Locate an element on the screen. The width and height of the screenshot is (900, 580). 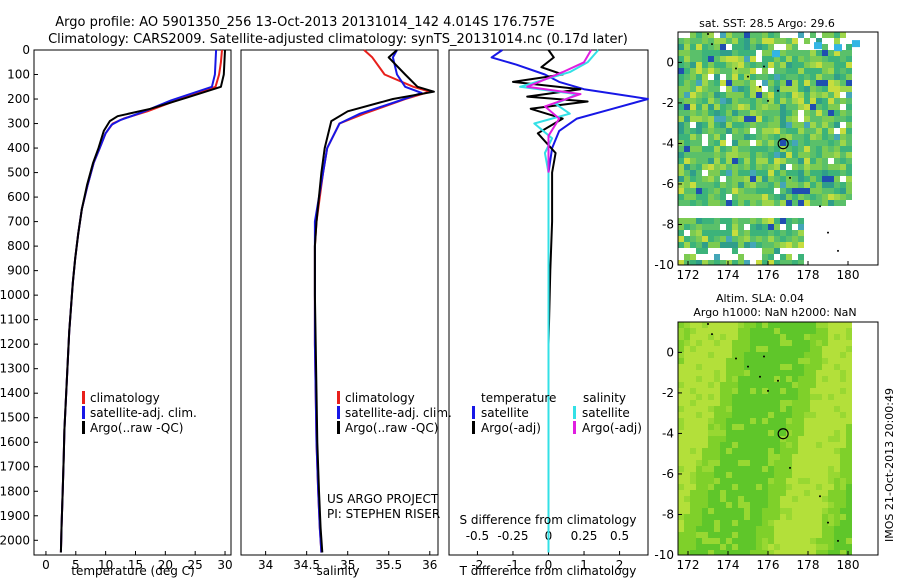
depth-tick-label: 500 is located at coordinates (18, 173).